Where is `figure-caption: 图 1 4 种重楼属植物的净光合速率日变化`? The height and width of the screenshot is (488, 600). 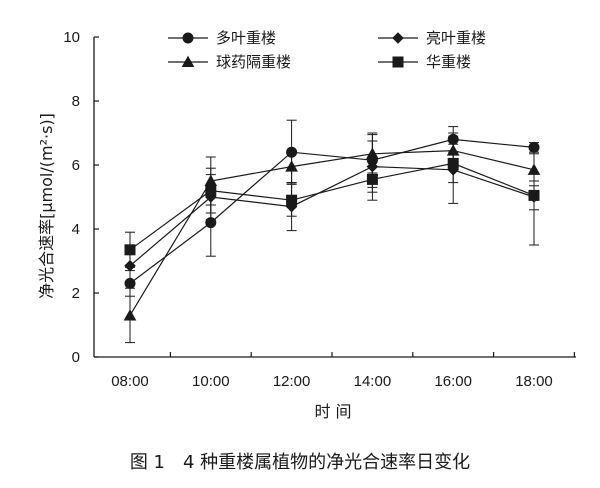 figure-caption: 图 1 4 种重楼属植物的净光合速率日变化 is located at coordinates (300, 462).